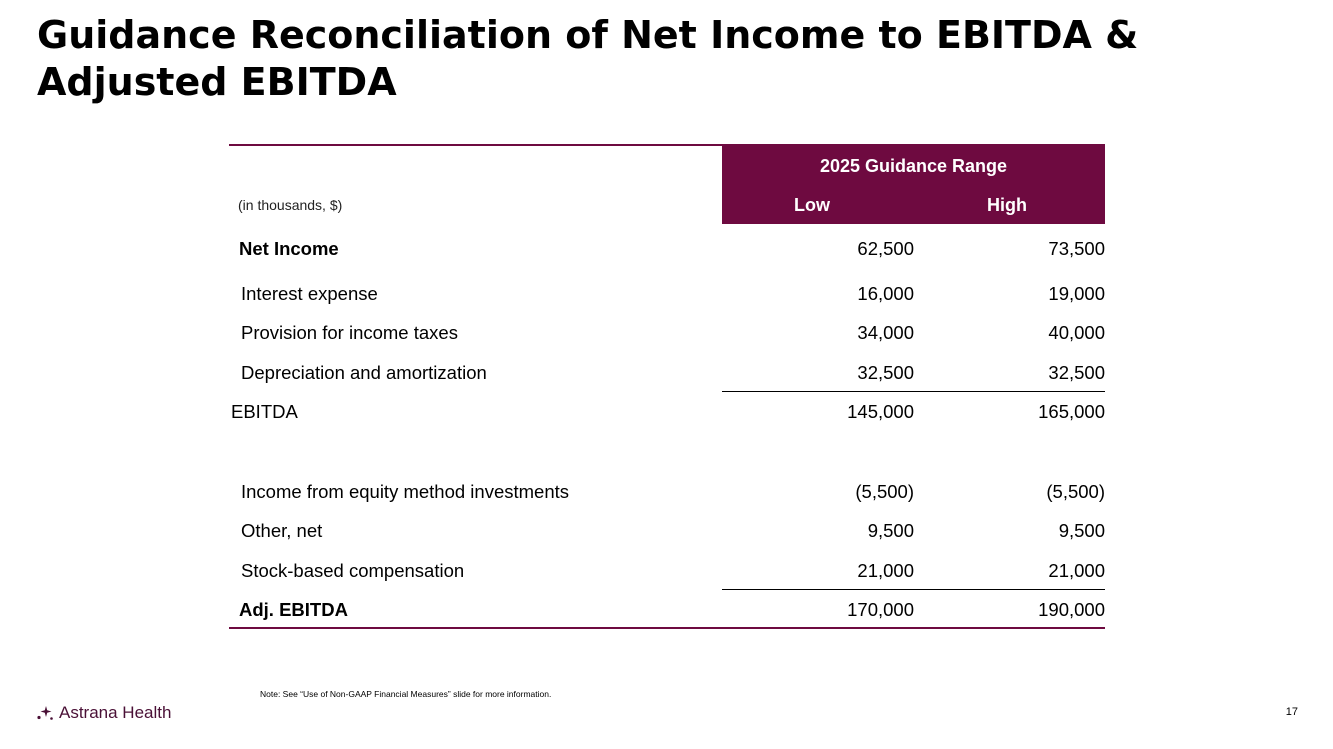  What do you see at coordinates (353, 570) in the screenshot?
I see `row-label: Stock-based compensation` at bounding box center [353, 570].